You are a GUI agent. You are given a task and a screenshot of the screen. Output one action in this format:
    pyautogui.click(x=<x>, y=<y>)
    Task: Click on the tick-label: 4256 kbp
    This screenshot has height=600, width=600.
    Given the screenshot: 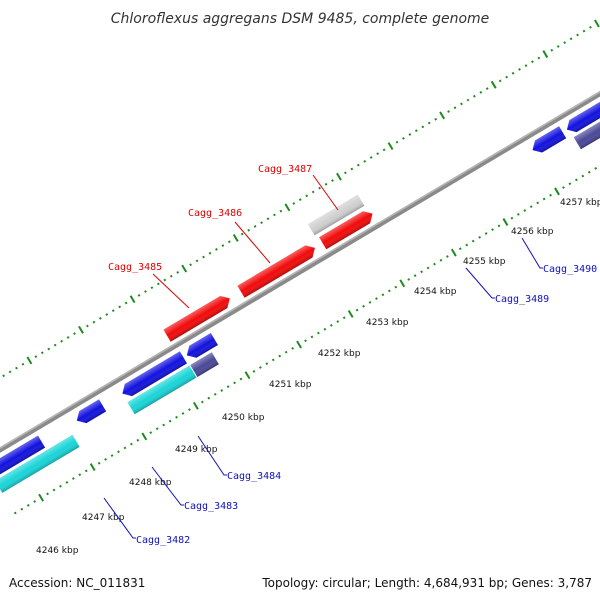 What is the action you would take?
    pyautogui.click(x=532, y=232)
    